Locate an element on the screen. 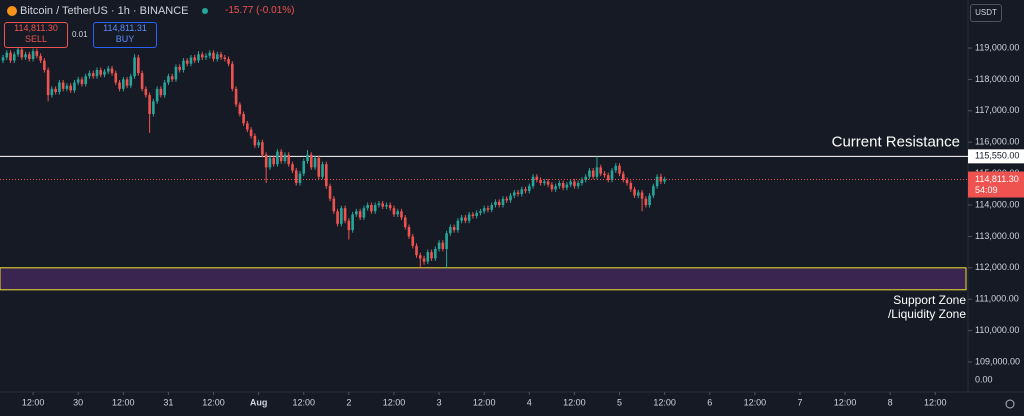  sell-button: 114,811.30 SELL is located at coordinates (36, 35).